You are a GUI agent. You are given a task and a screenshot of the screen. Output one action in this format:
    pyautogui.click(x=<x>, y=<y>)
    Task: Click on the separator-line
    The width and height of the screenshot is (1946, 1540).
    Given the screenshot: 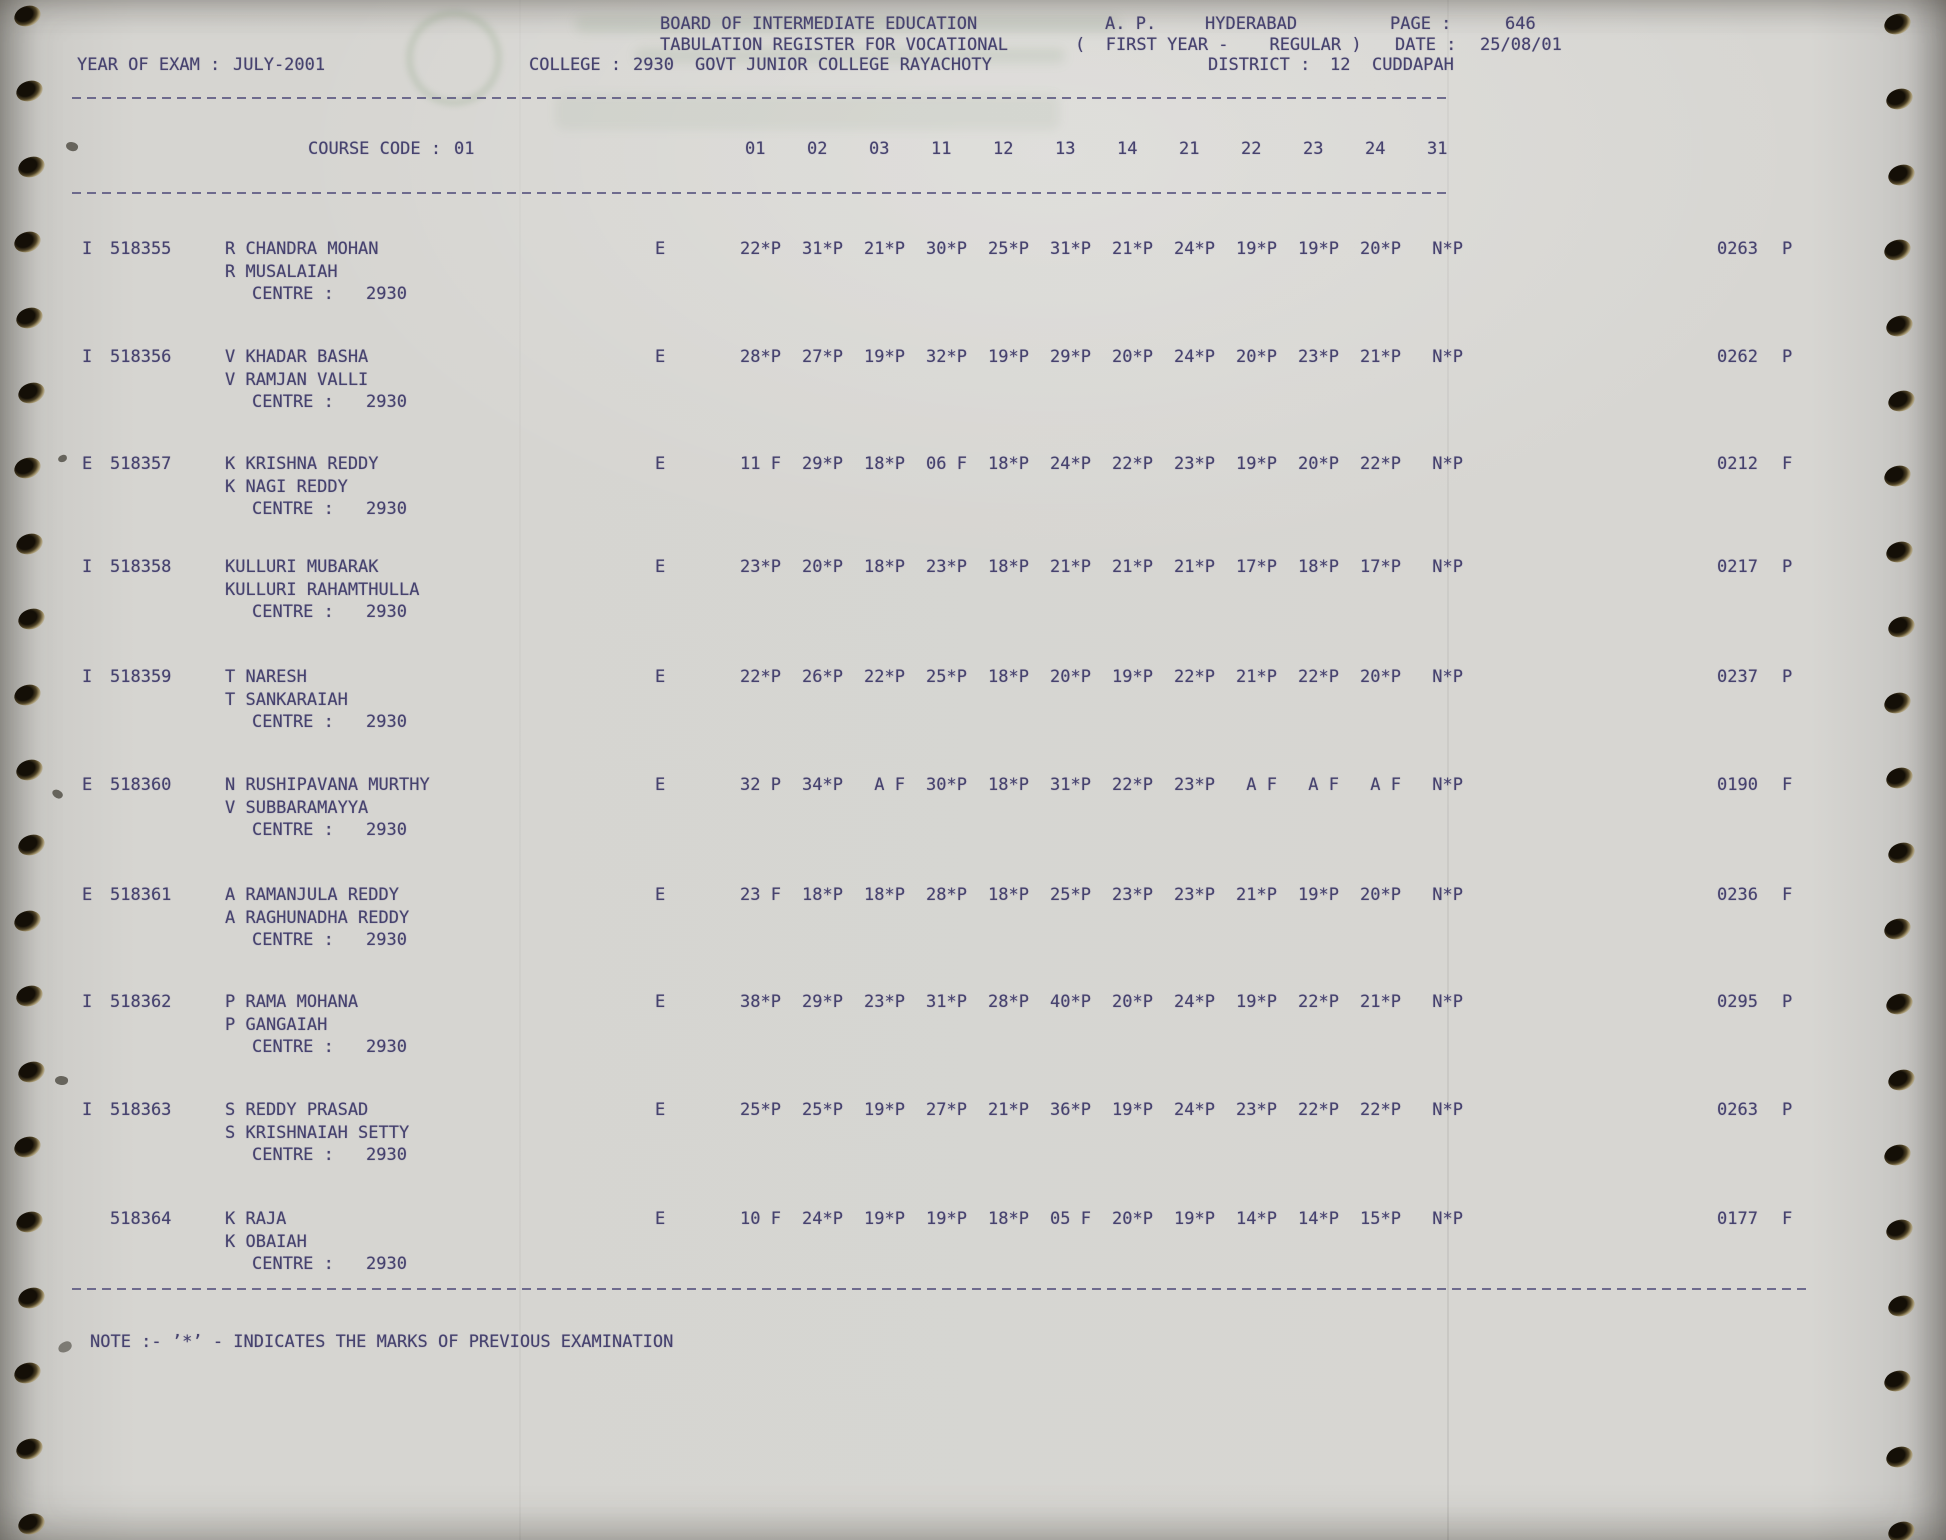 What is the action you would take?
    pyautogui.click(x=761, y=193)
    